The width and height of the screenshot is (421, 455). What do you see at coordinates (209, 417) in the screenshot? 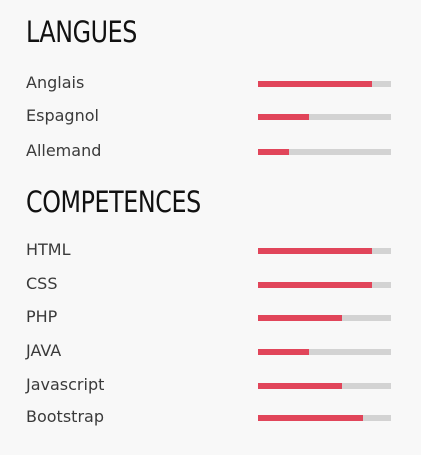
I see `skill-row-bootstrap: Bootstrap` at bounding box center [209, 417].